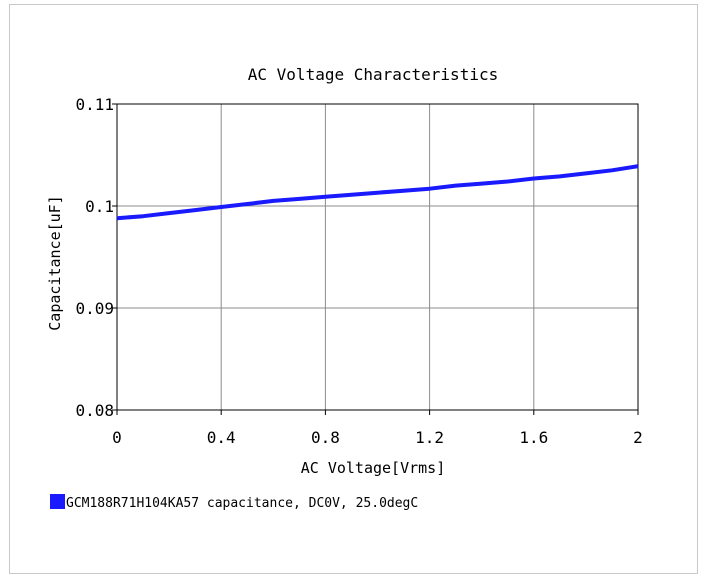  What do you see at coordinates (325, 437) in the screenshot?
I see `x-tick-label-2: 0.8` at bounding box center [325, 437].